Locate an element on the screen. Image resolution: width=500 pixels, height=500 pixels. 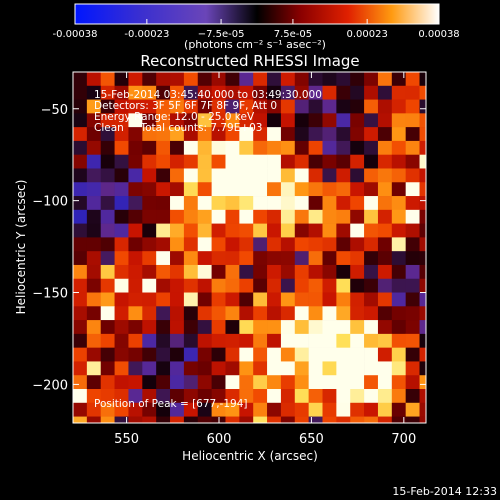
y-axis-label: Heliocentric Y (arcsec) is located at coordinates (21, 247).